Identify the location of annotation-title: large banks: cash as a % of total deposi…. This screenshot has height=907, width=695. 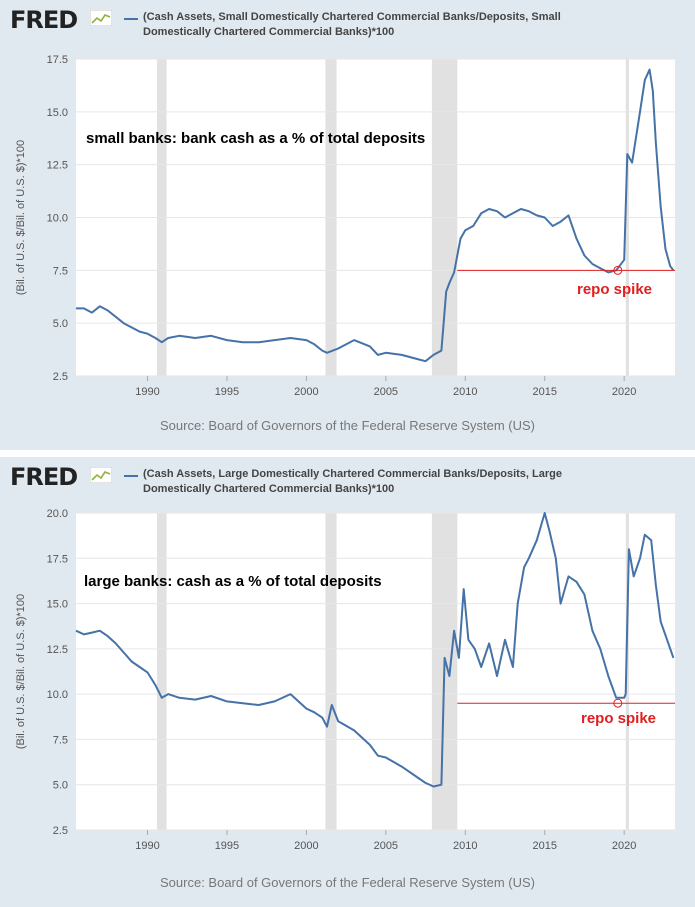
(233, 581).